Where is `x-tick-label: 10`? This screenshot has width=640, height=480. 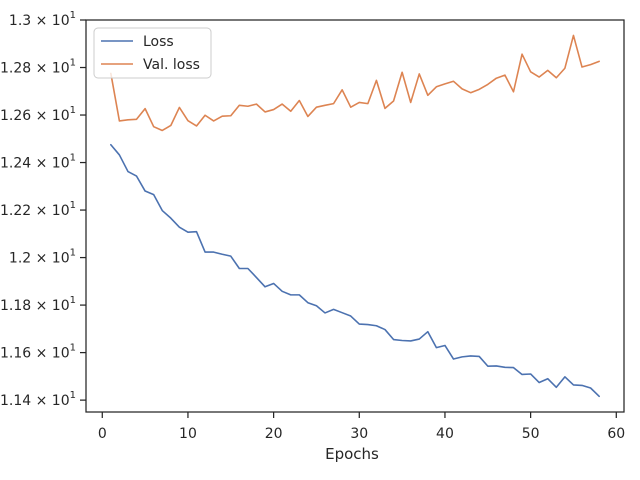
x-tick-label: 10 is located at coordinates (188, 434).